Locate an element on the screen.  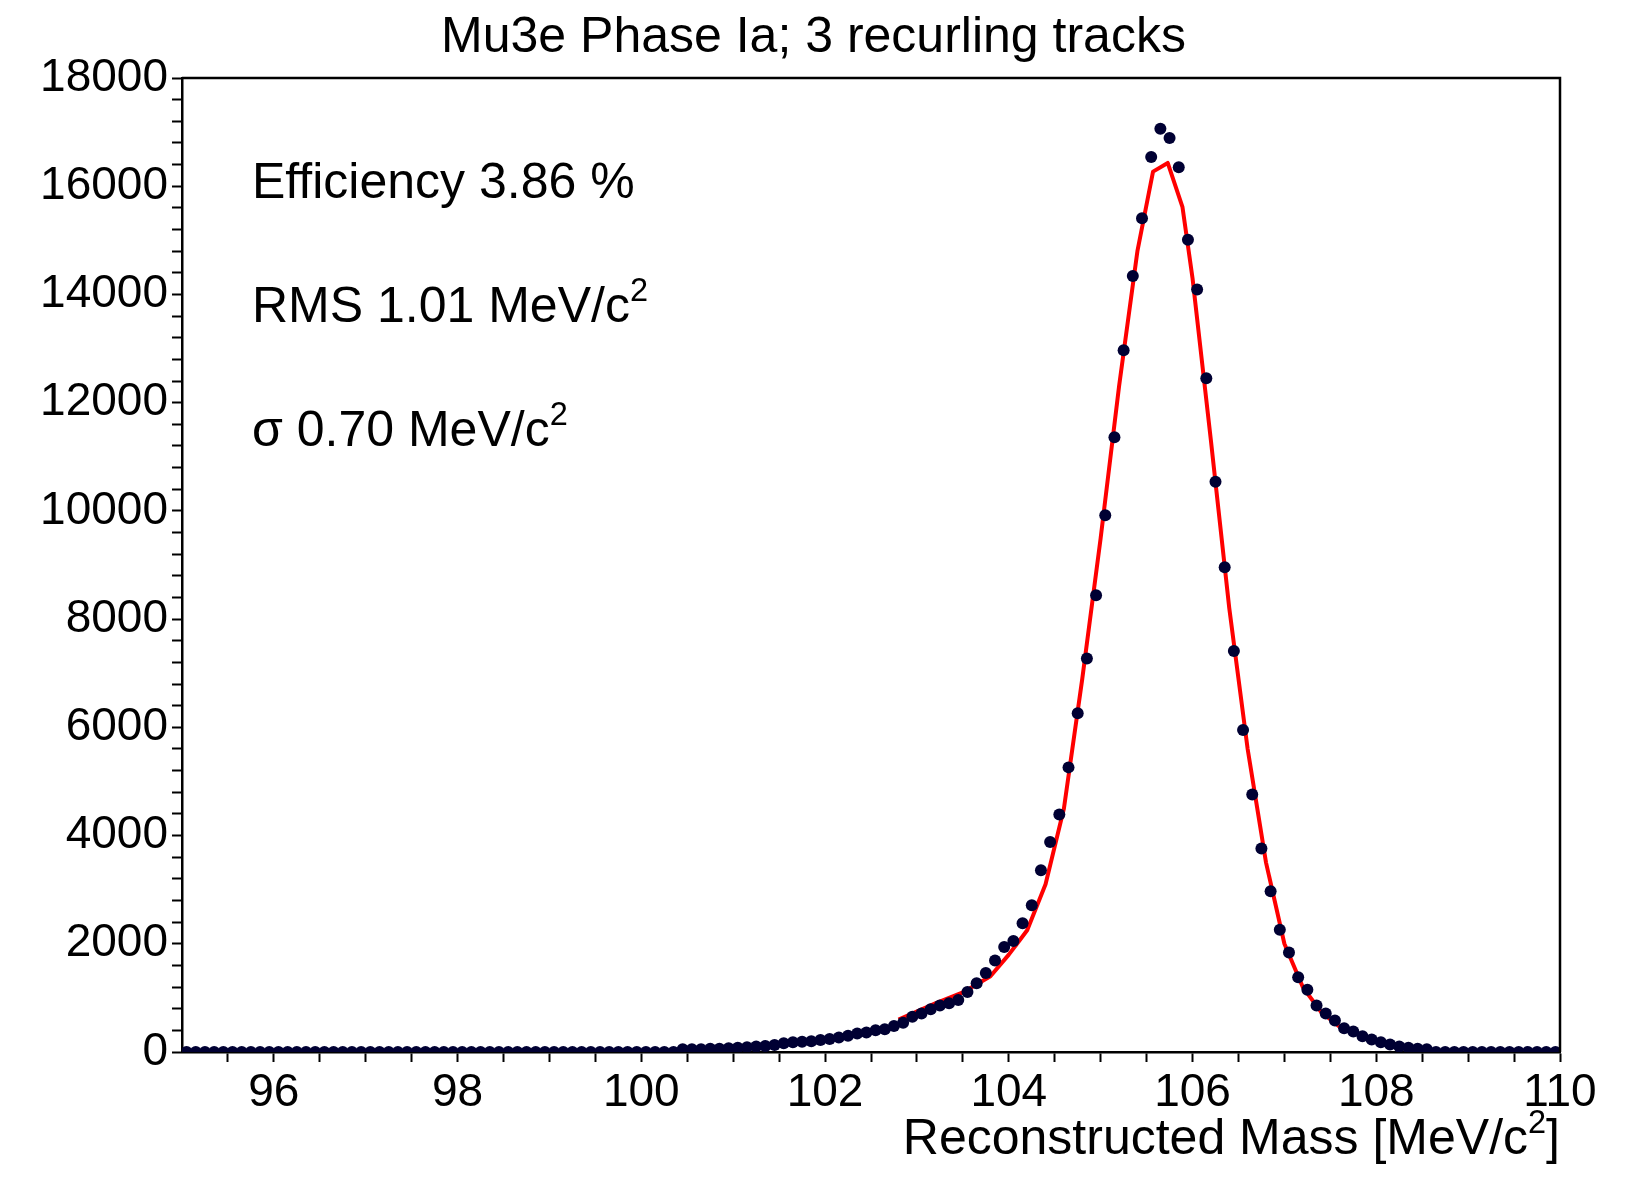
y-tick-label: 8000 is located at coordinates (116, 615).